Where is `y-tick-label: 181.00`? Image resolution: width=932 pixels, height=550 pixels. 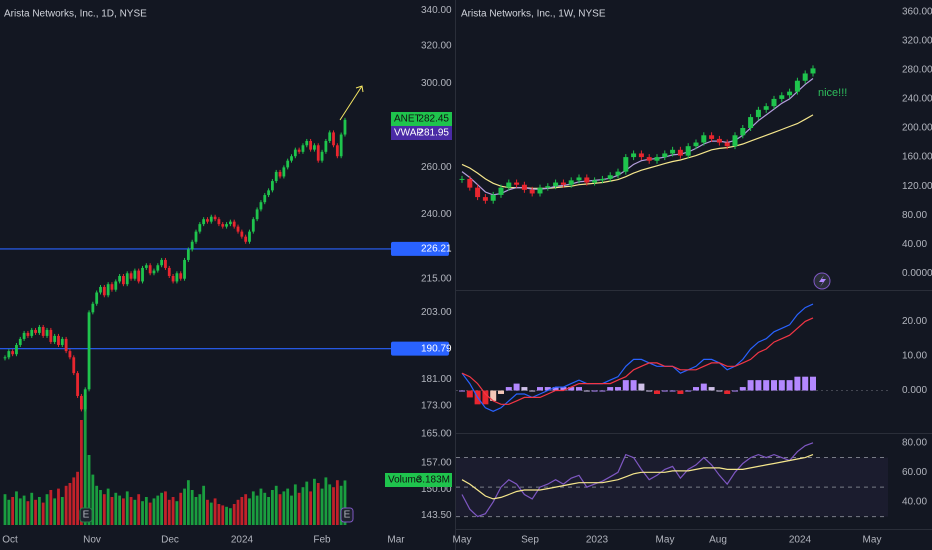
y-tick-label: 181.00 is located at coordinates (436, 379).